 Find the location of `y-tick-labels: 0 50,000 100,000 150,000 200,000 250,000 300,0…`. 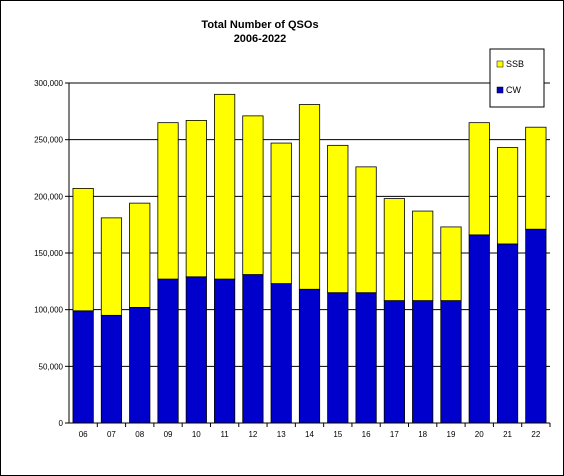

y-tick-labels: 0 50,000 100,000 150,000 200,000 250,000 300,0… is located at coordinates (48, 253).